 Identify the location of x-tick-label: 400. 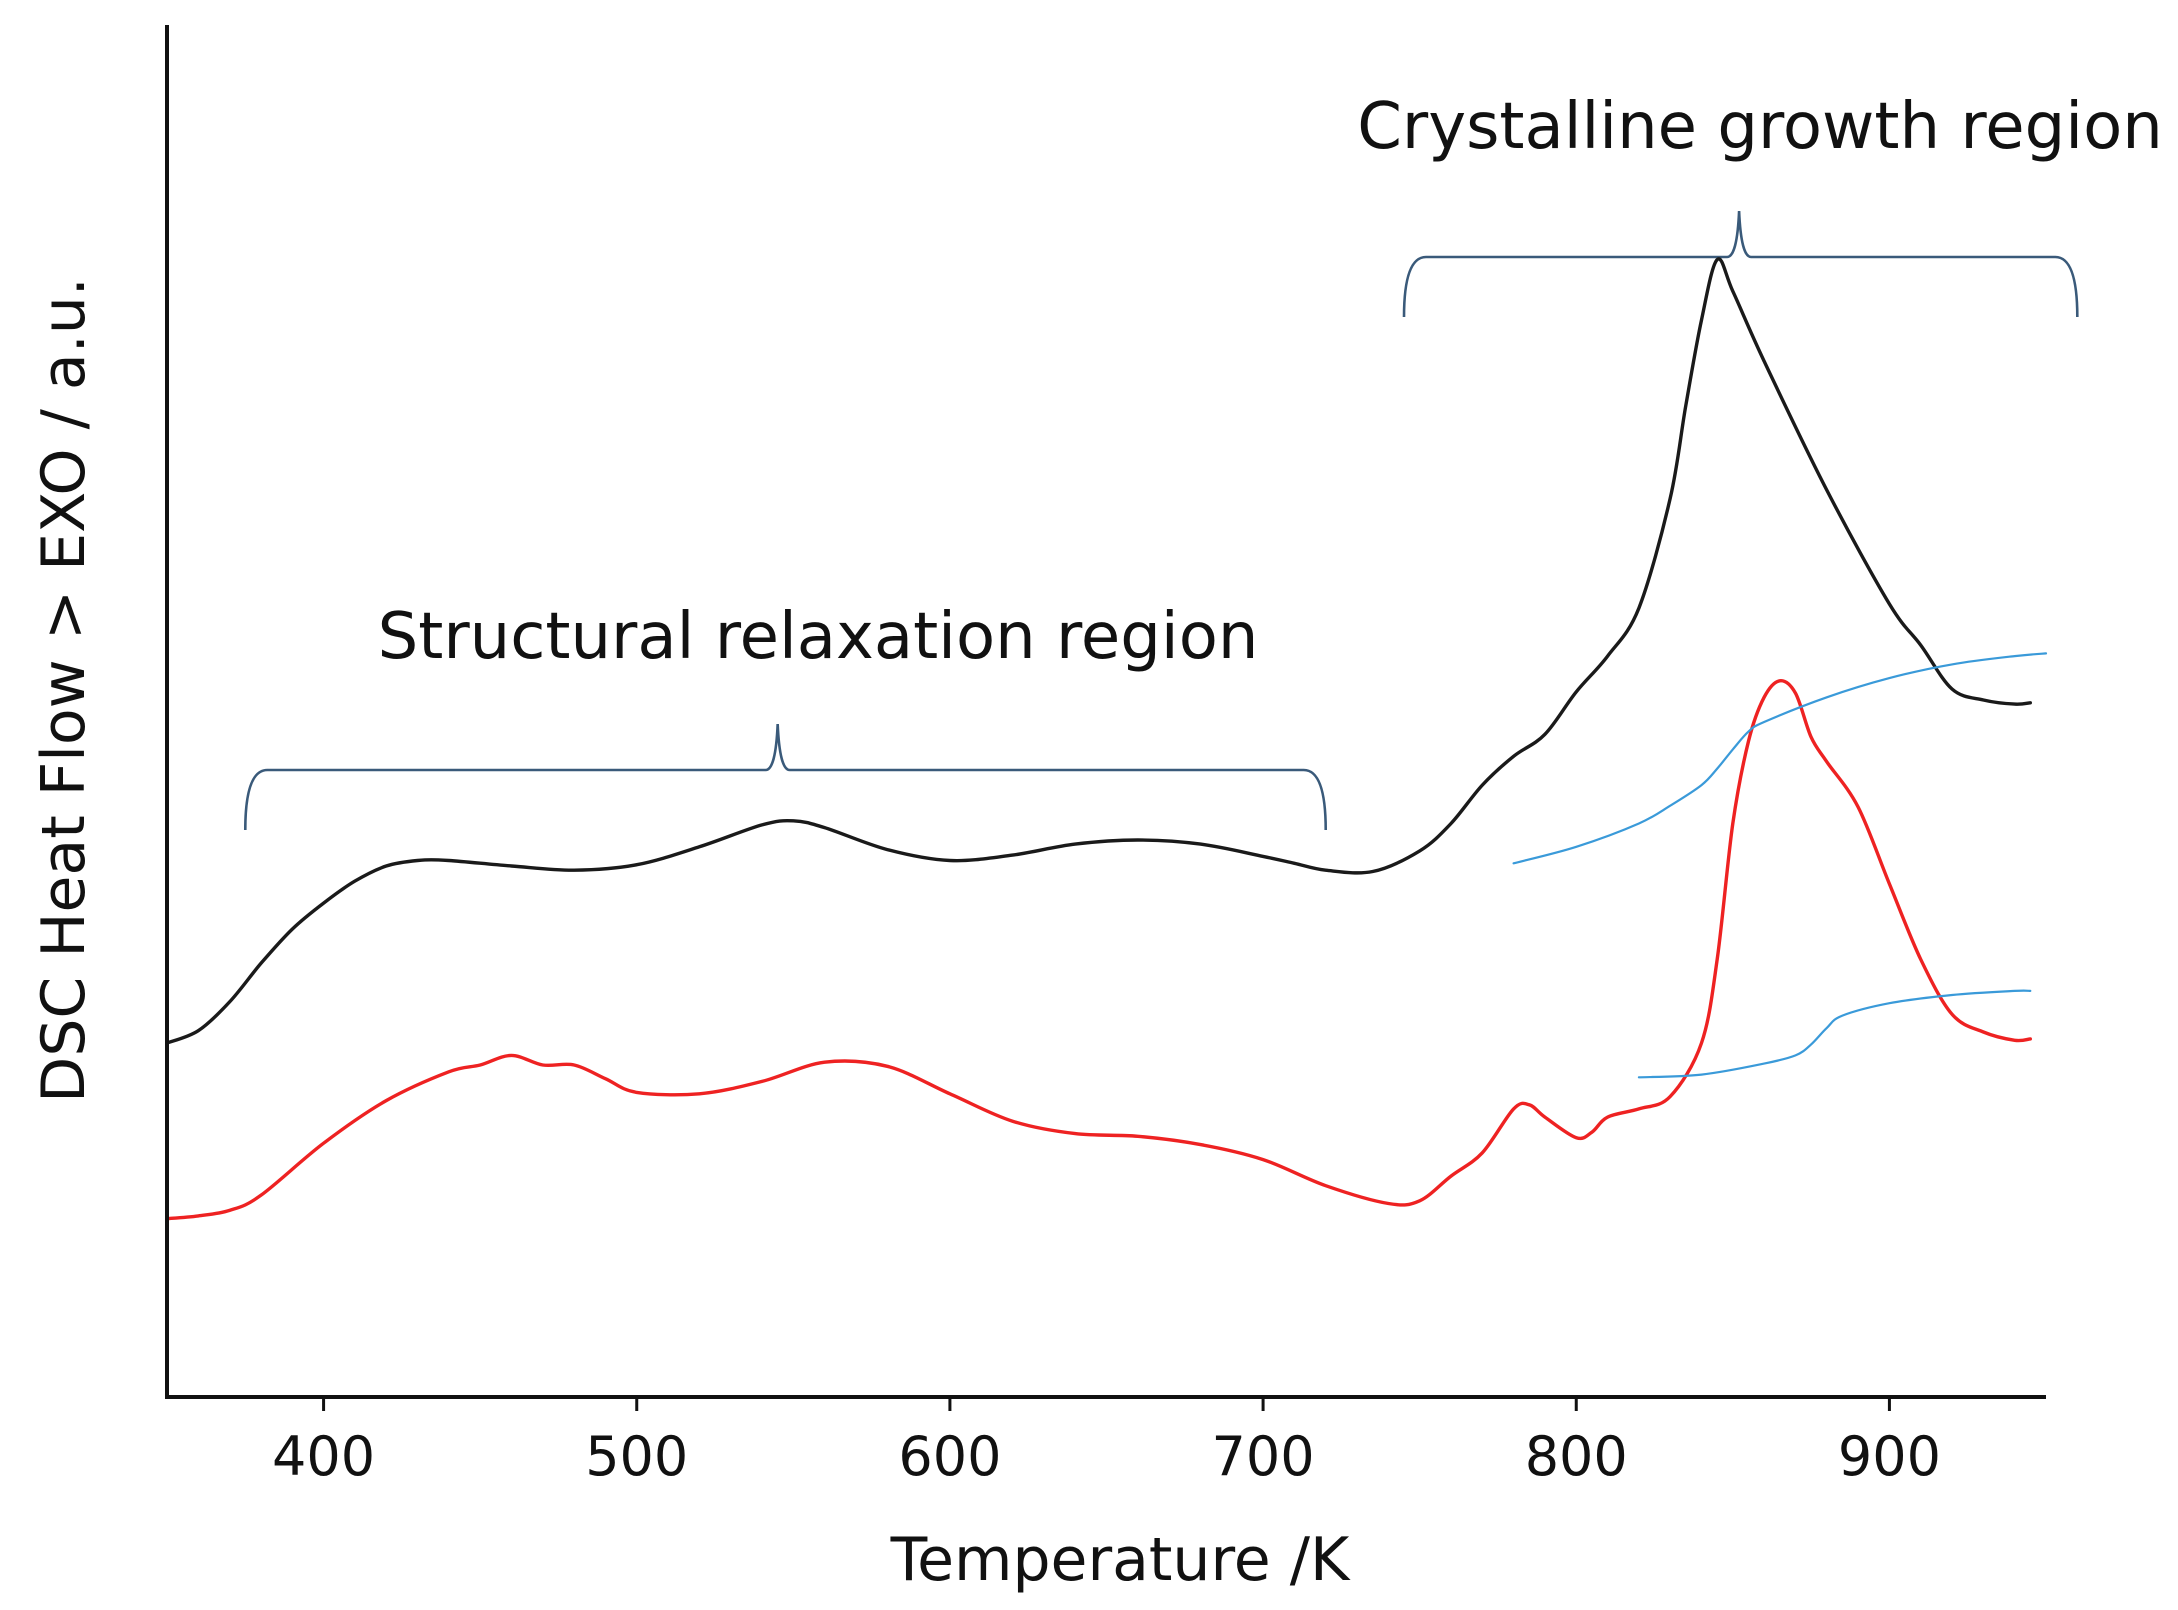
(323, 1456).